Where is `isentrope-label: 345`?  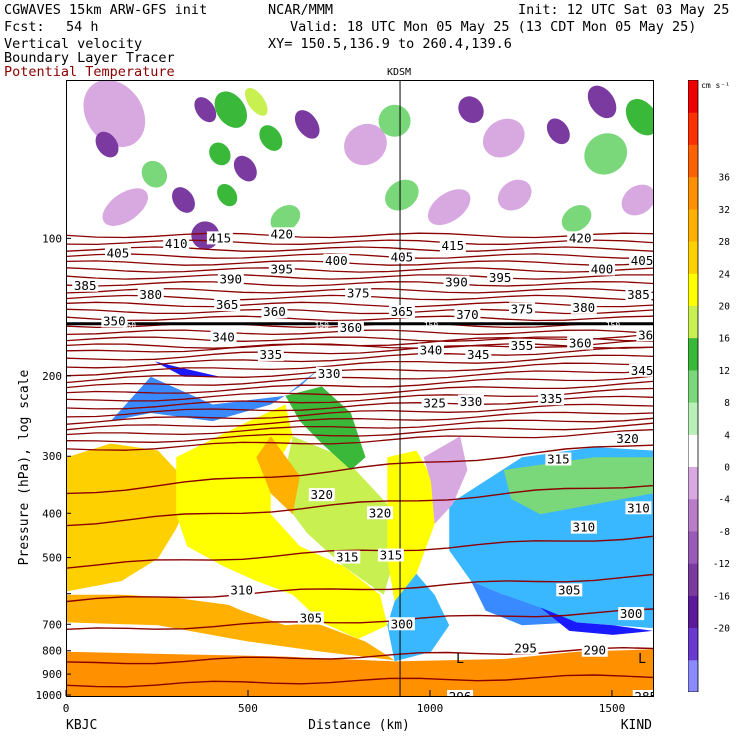
isentrope-label: 345 is located at coordinates (642, 370).